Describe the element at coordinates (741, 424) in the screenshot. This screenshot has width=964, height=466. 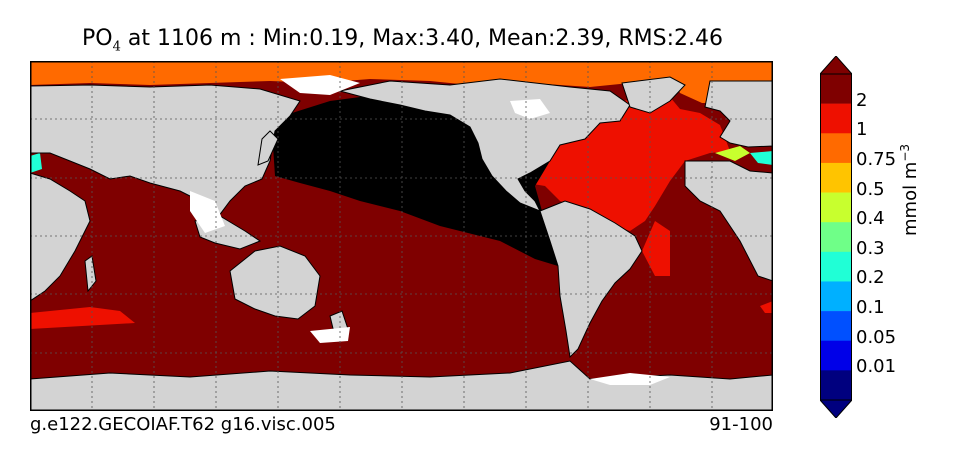
I see `years-range: 91-100` at that location.